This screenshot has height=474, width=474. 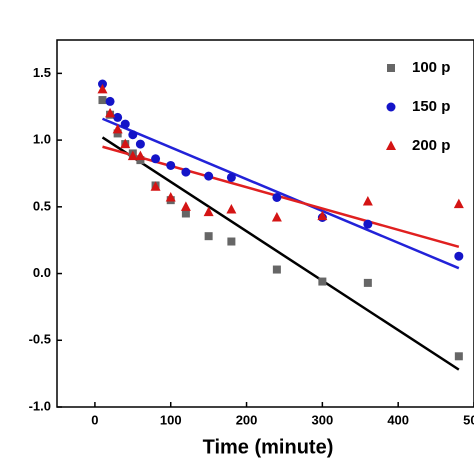 What do you see at coordinates (247, 419) in the screenshot?
I see `x-tick-label: 200` at bounding box center [247, 419].